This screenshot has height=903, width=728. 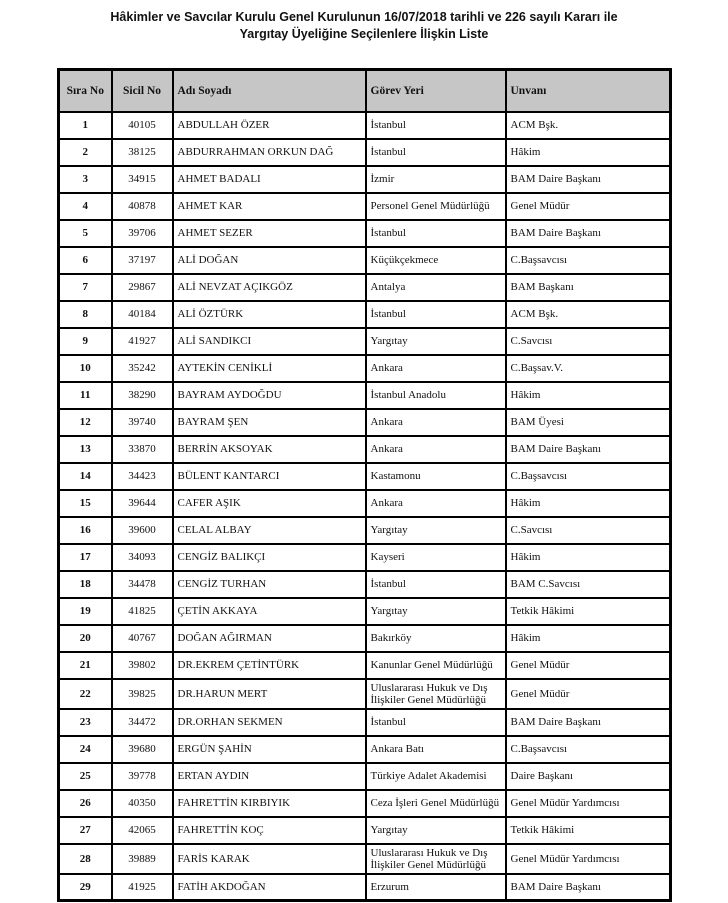 I want to click on table-row: 10 35242 AYTEKİN CENİKLİ Ankara C.Başsav.V., so click(x=364, y=368).